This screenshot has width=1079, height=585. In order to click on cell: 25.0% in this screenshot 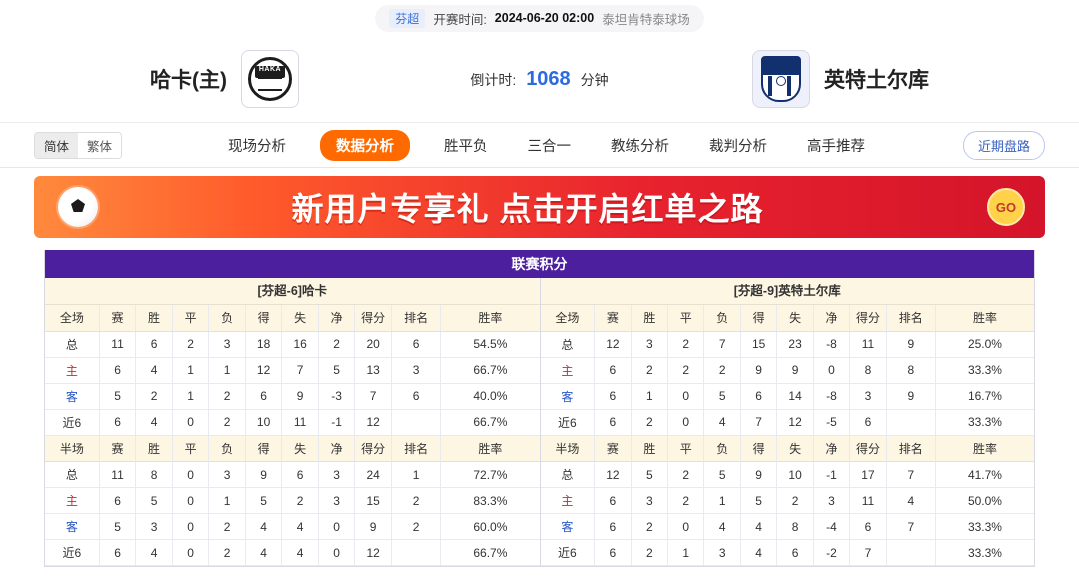, I will do `click(984, 344)`.